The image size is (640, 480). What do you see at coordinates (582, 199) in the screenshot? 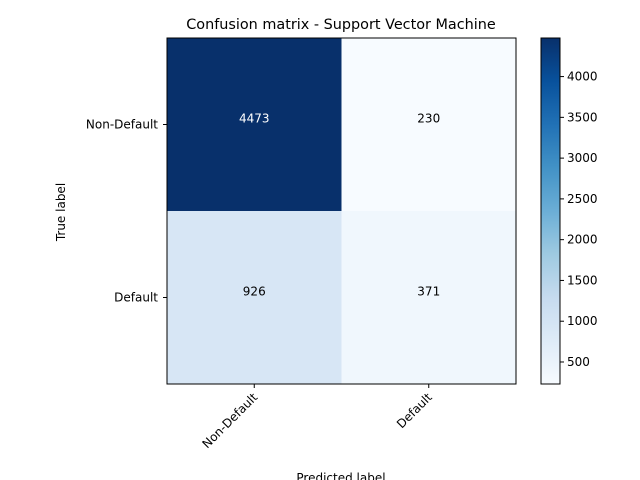
I see `colorbar-tick-label: 2500` at bounding box center [582, 199].